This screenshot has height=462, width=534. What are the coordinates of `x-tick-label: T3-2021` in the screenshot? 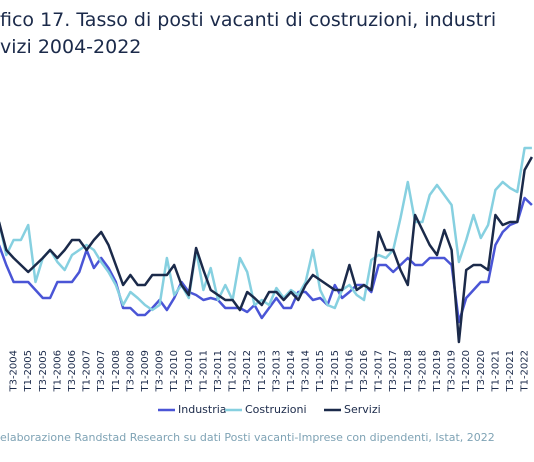 It's located at (510, 371).